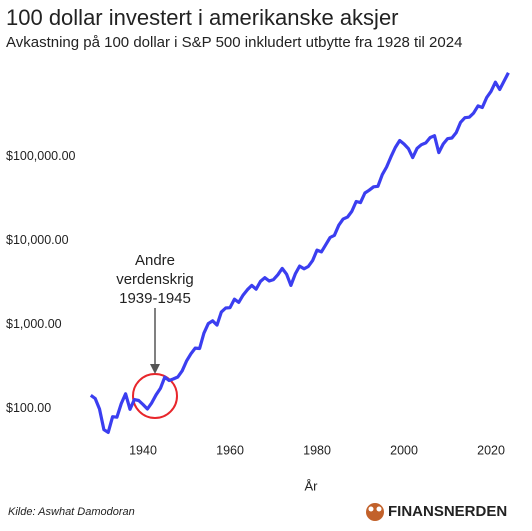  I want to click on logo-icon, so click(375, 512).